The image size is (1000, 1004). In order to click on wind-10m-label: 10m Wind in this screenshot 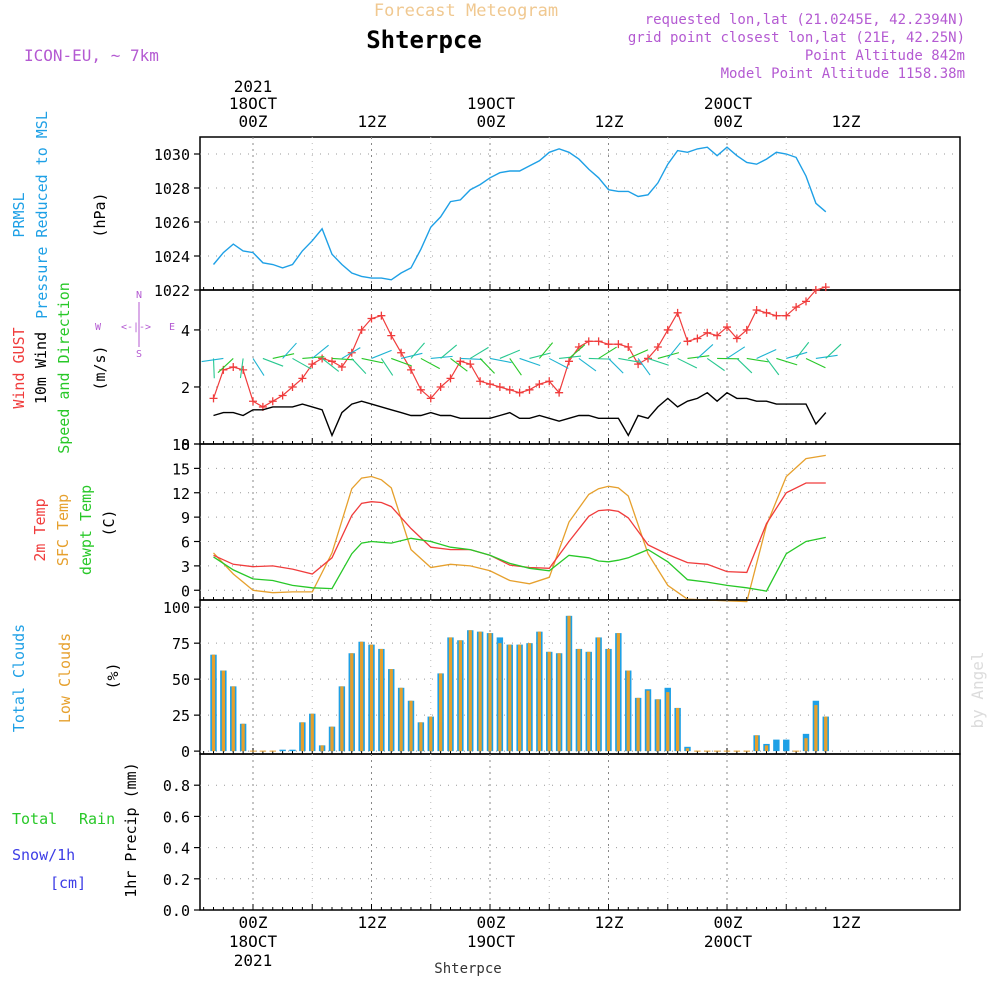, I will do `click(41, 368)`.